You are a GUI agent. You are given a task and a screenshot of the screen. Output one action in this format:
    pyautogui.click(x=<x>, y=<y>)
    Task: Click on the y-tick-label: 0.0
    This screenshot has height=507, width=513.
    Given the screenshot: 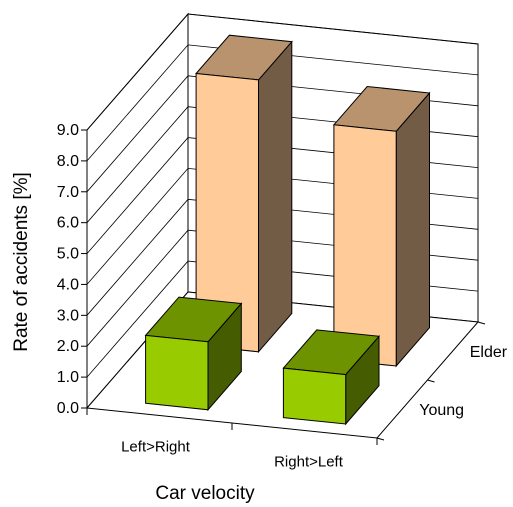 What is the action you would take?
    pyautogui.click(x=68, y=408)
    